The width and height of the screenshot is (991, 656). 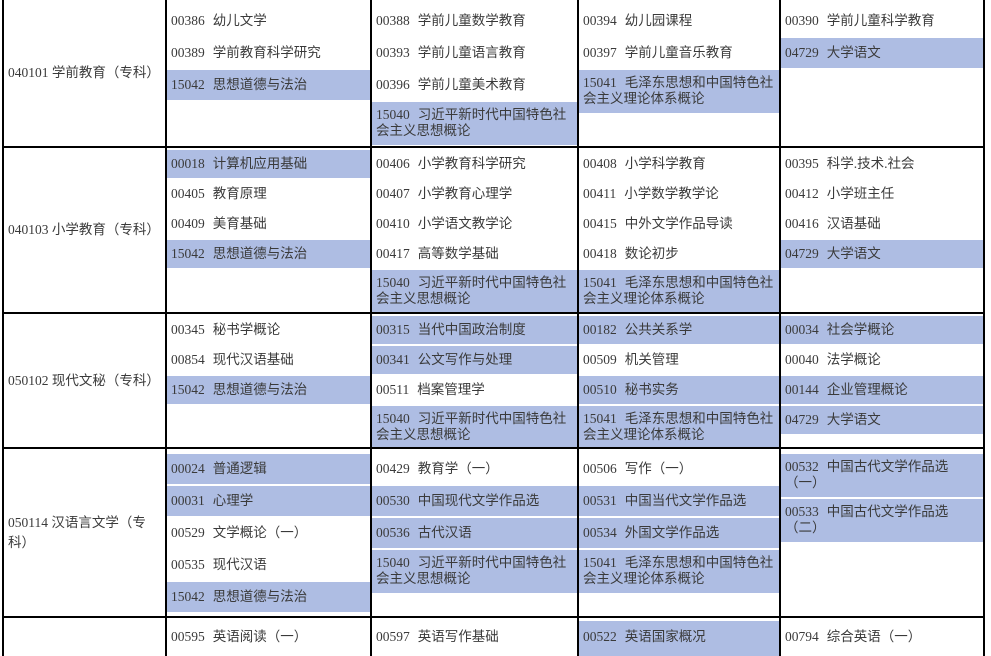 I want to click on course-name: 幼儿园课程, so click(x=658, y=20).